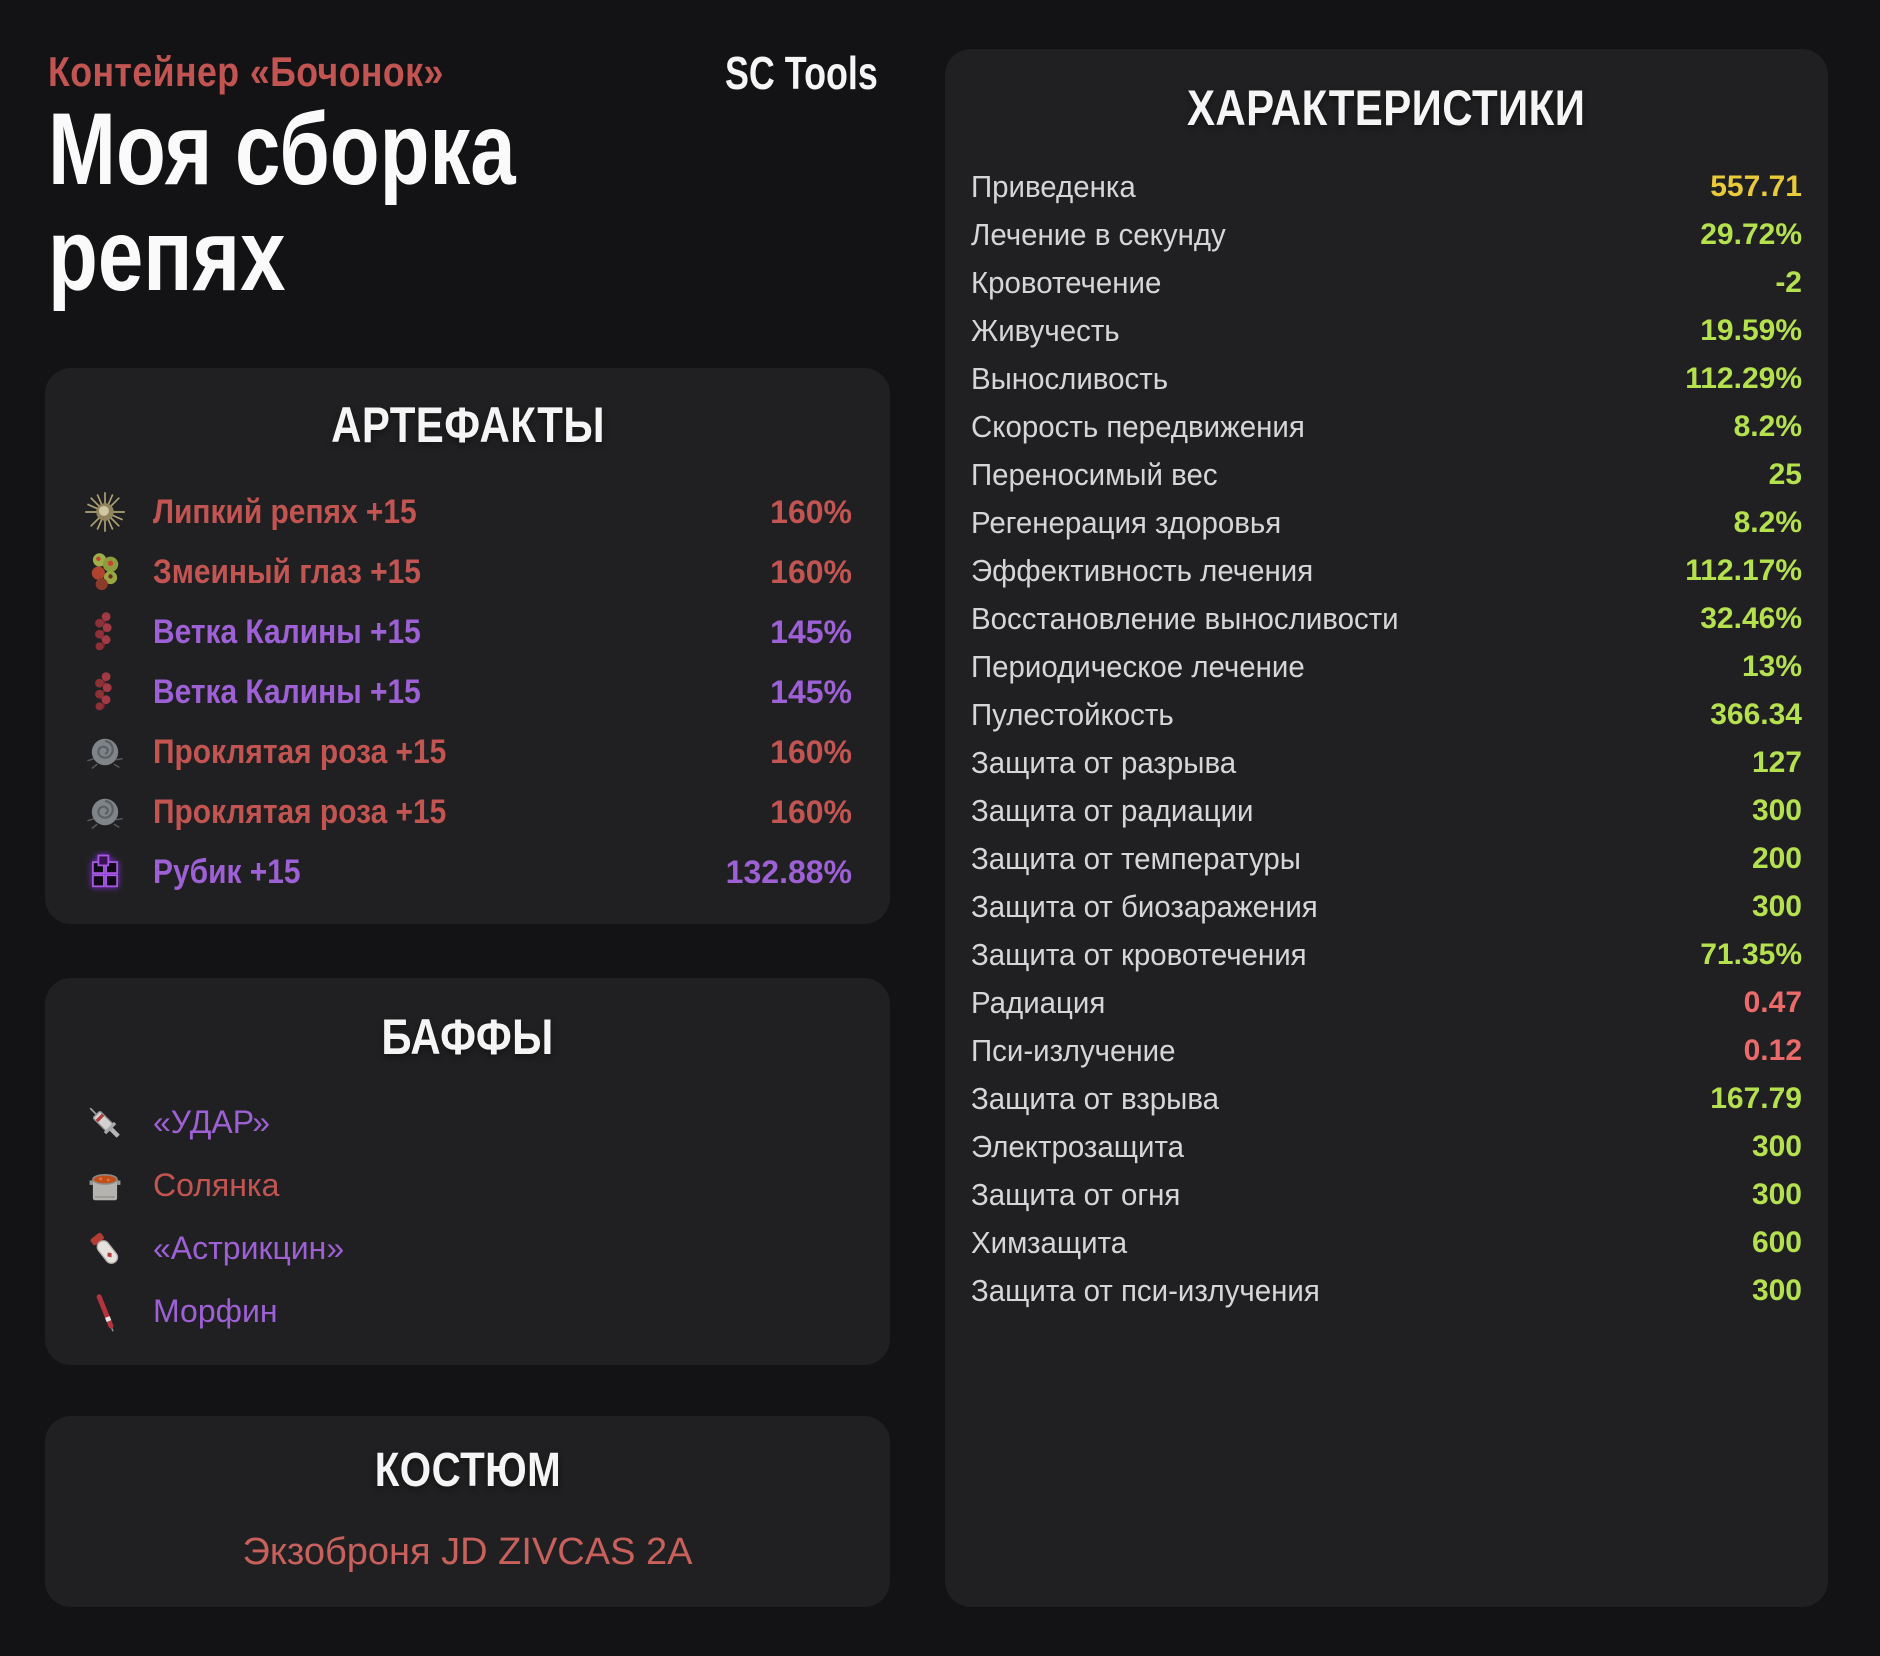 This screenshot has width=1880, height=1656. I want to click on stat-row: Радиация 0.47, so click(1386, 1003).